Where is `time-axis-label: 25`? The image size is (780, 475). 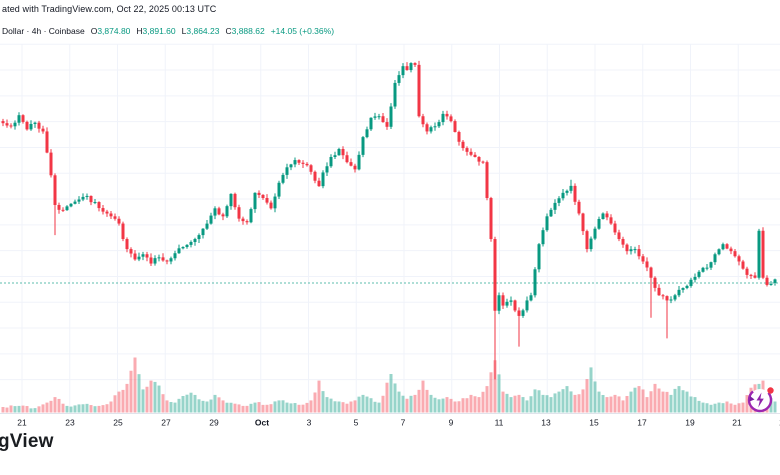 time-axis-label: 25 is located at coordinates (118, 423).